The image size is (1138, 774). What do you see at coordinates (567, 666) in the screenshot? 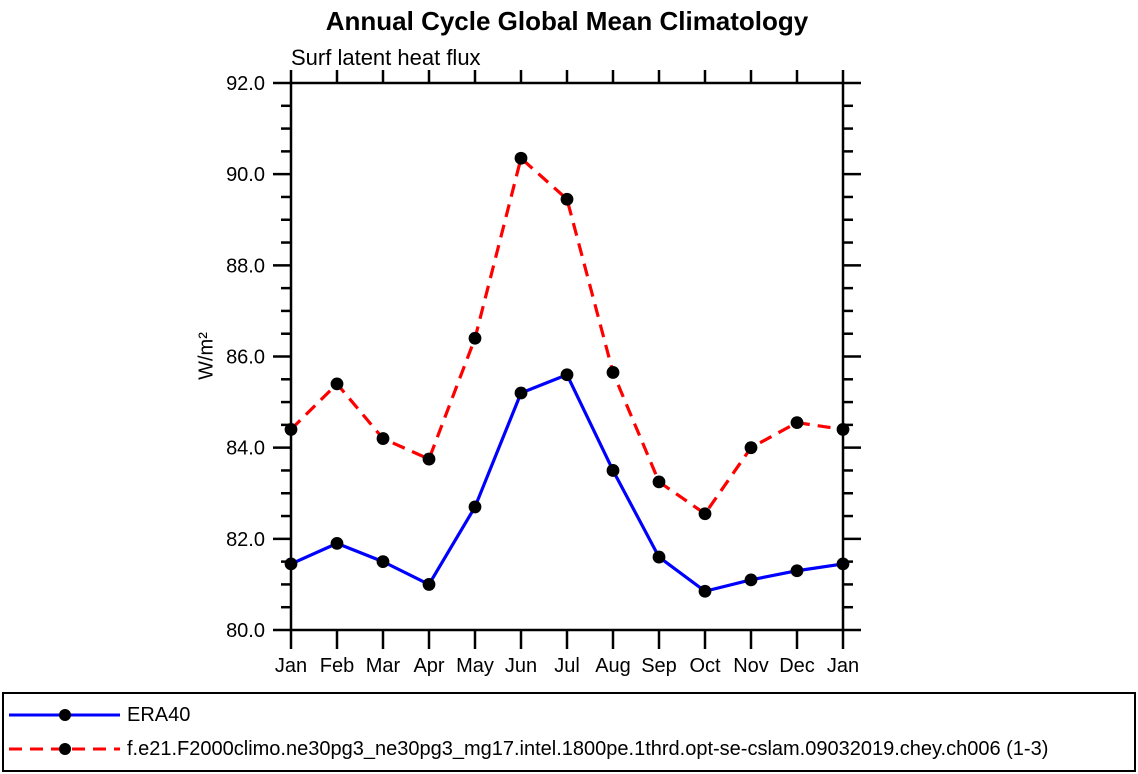
I see `x-tick-label: Jul` at bounding box center [567, 666].